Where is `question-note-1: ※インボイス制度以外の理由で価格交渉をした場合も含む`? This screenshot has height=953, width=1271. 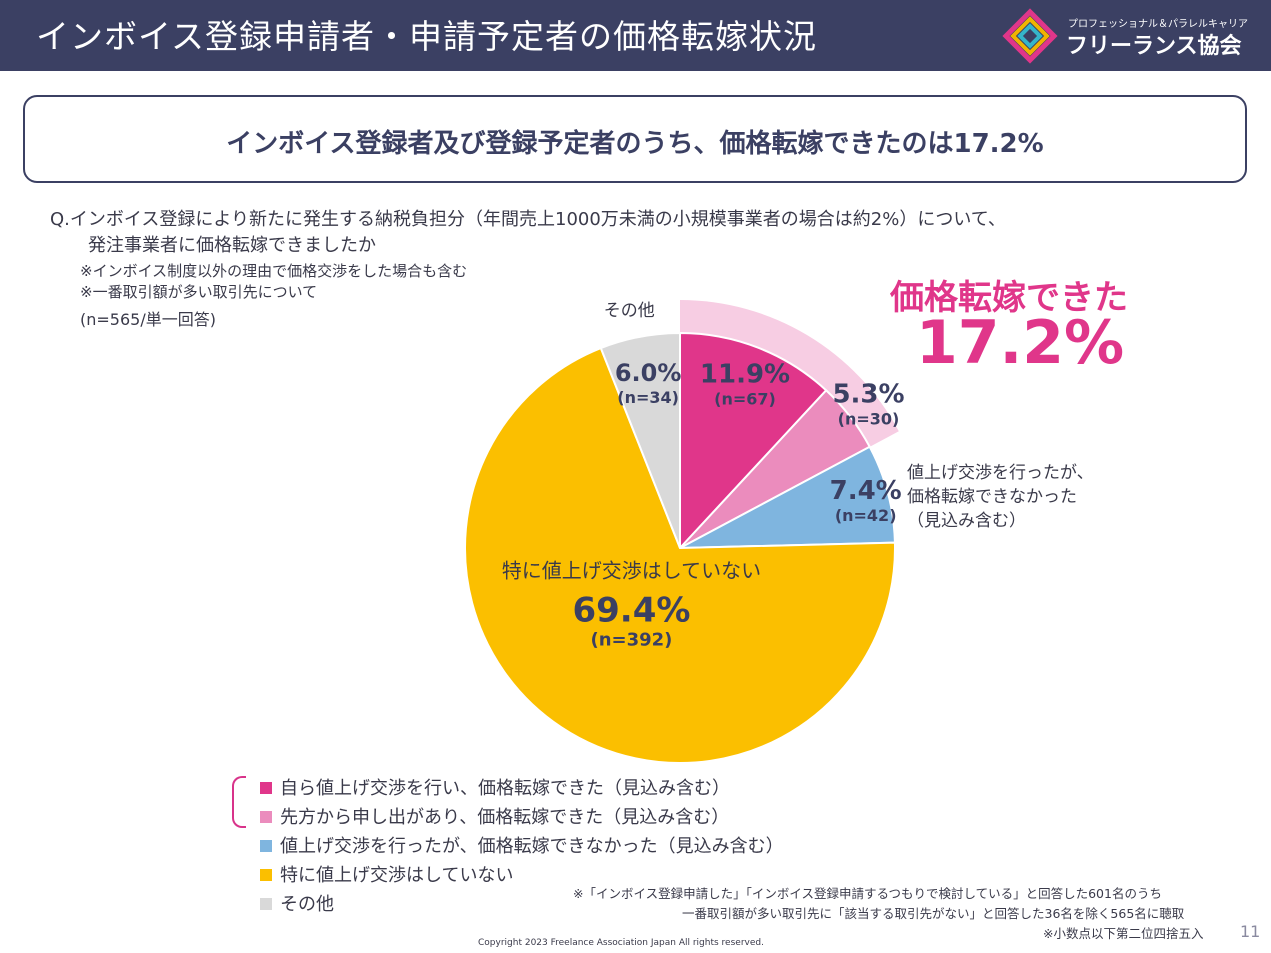
question-note-1: ※インボイス制度以外の理由で価格交渉をした場合も含む is located at coordinates (274, 271).